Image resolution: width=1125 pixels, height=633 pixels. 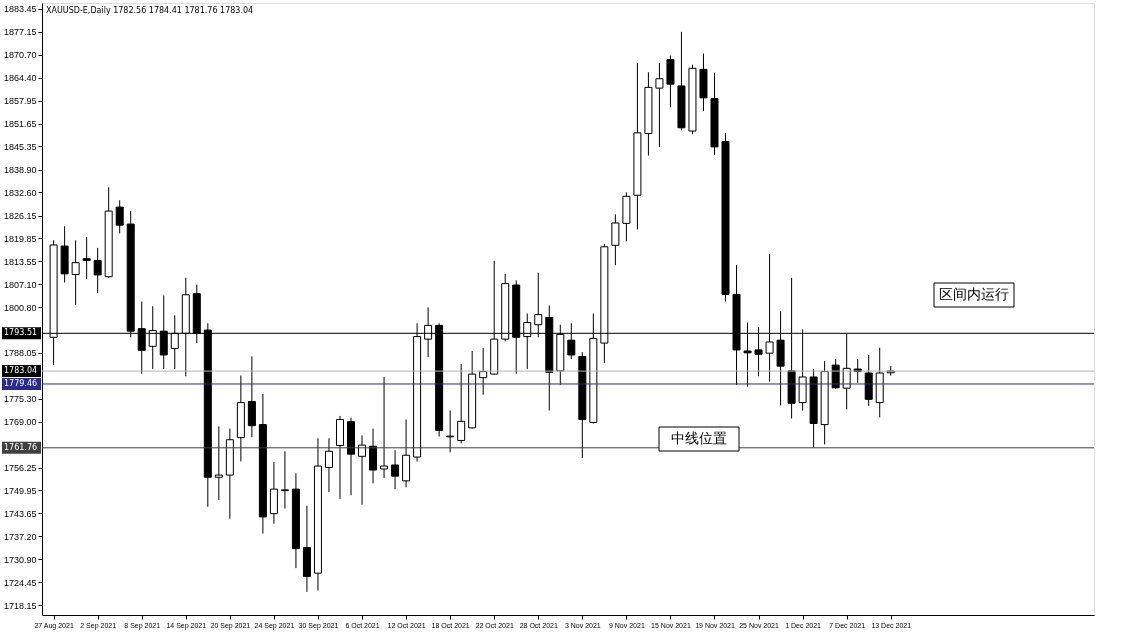 What do you see at coordinates (20, 124) in the screenshot?
I see `y-tick-label: 1851.65` at bounding box center [20, 124].